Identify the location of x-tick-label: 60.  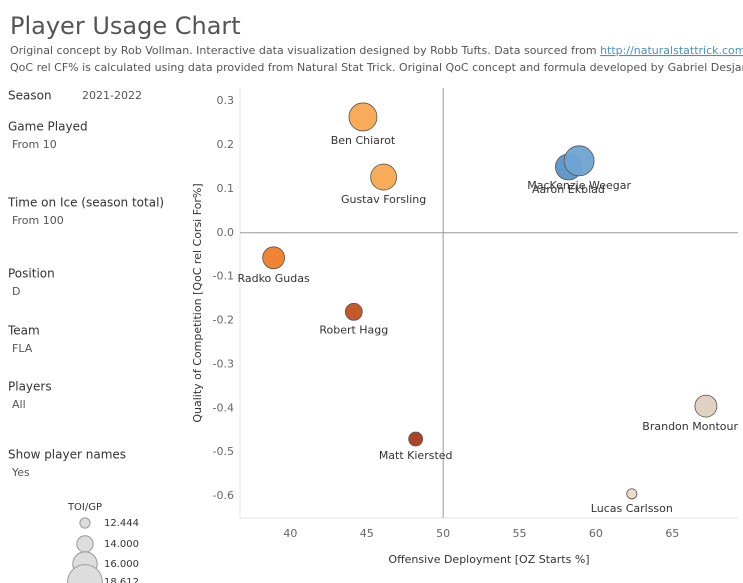
(596, 533).